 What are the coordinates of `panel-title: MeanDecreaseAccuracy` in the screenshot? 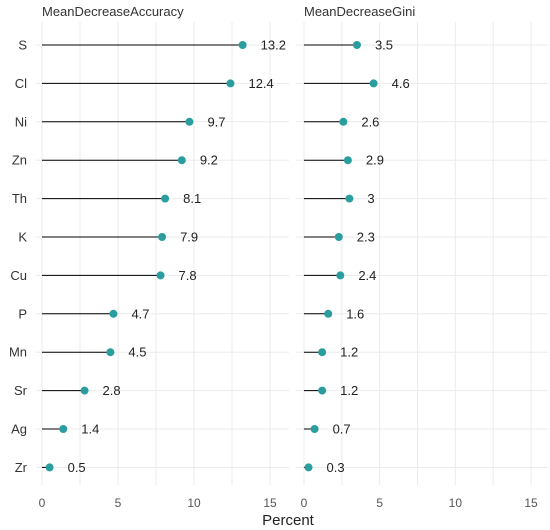 It's located at (113, 11).